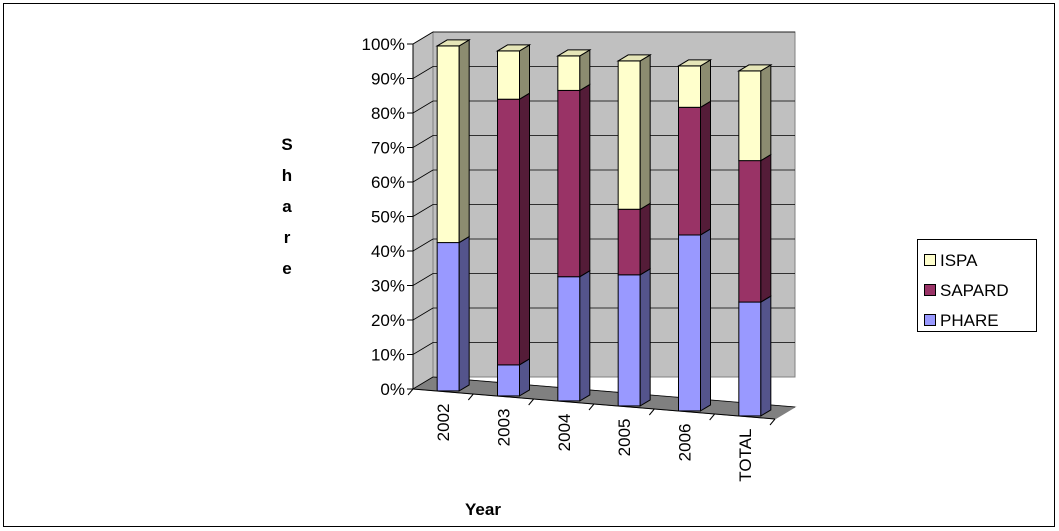 This screenshot has height=531, width=1059. What do you see at coordinates (443, 423) in the screenshot?
I see `x-tick-label: 2002` at bounding box center [443, 423].